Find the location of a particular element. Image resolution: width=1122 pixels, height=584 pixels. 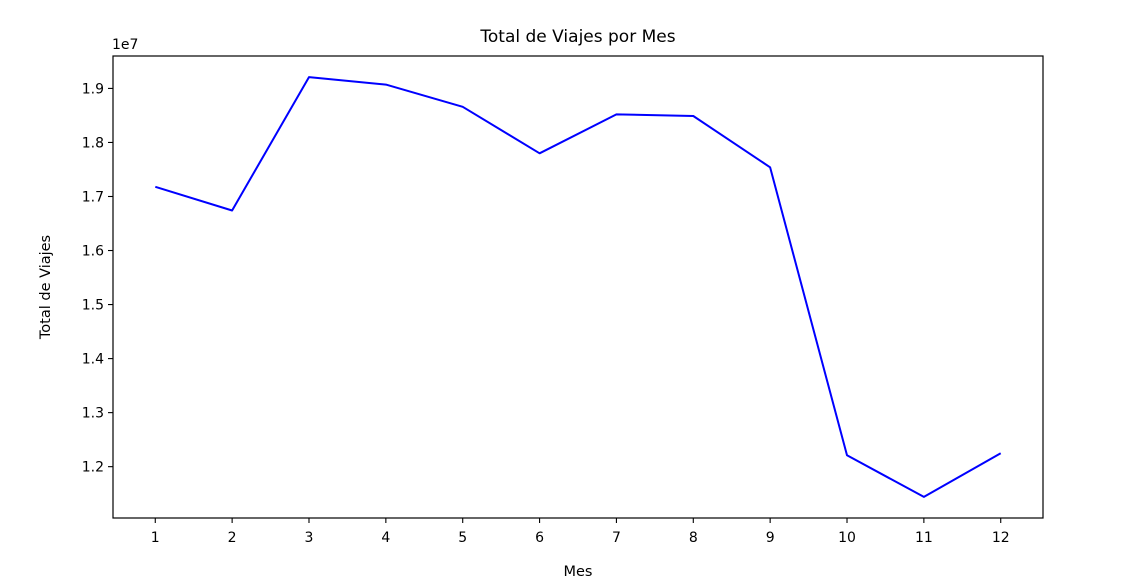

y-tick-label: 1.7 is located at coordinates (93, 197).